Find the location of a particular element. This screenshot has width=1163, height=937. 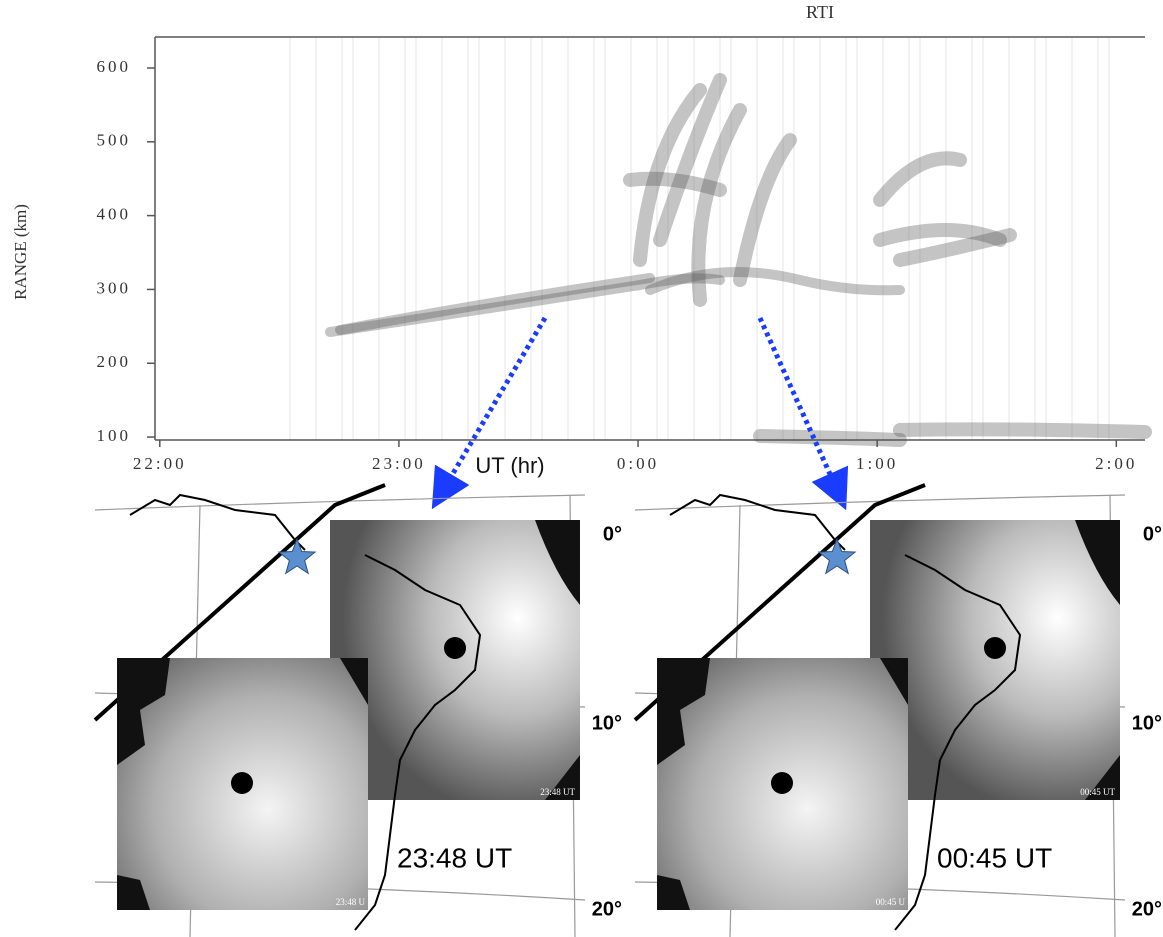

y-tick-label: 500 is located at coordinates (114, 140).